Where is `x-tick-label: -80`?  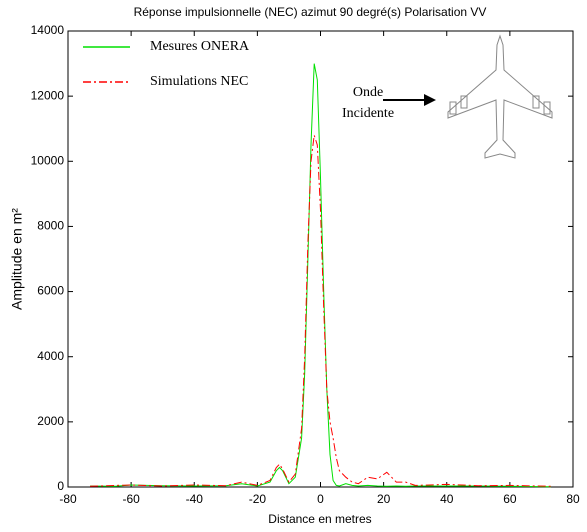
x-tick-label: -80 is located at coordinates (68, 499).